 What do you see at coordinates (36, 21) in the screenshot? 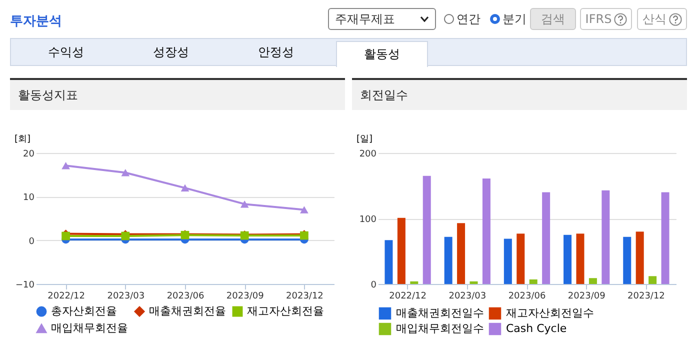
I see `text: 투자분석` at bounding box center [36, 21].